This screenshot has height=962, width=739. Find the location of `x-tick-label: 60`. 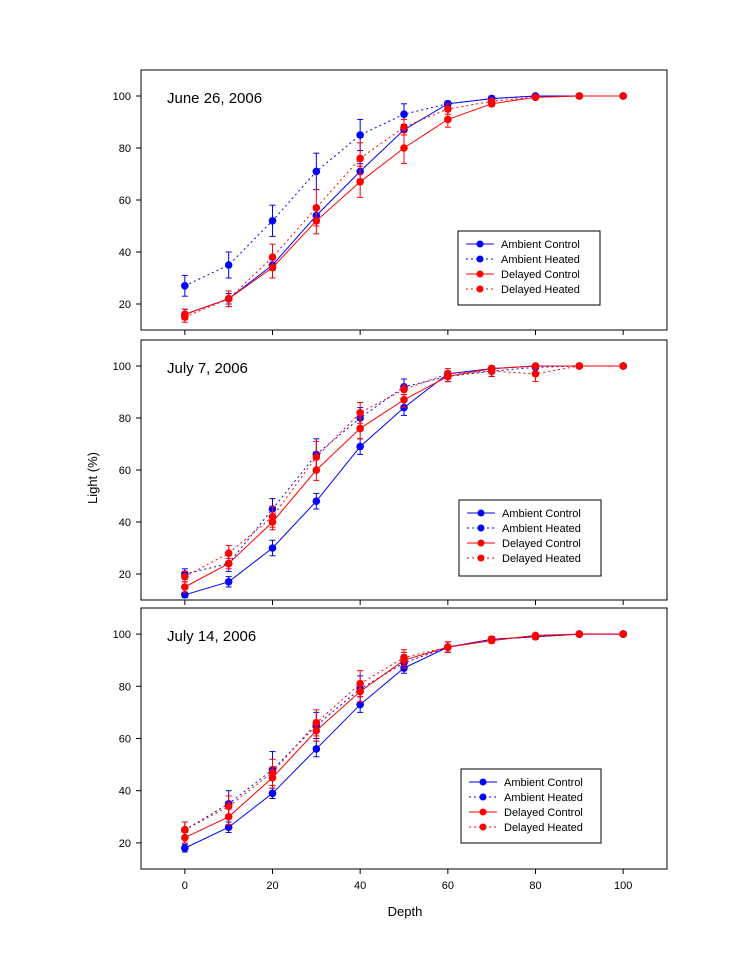

x-tick-label: 60 is located at coordinates (448, 886).